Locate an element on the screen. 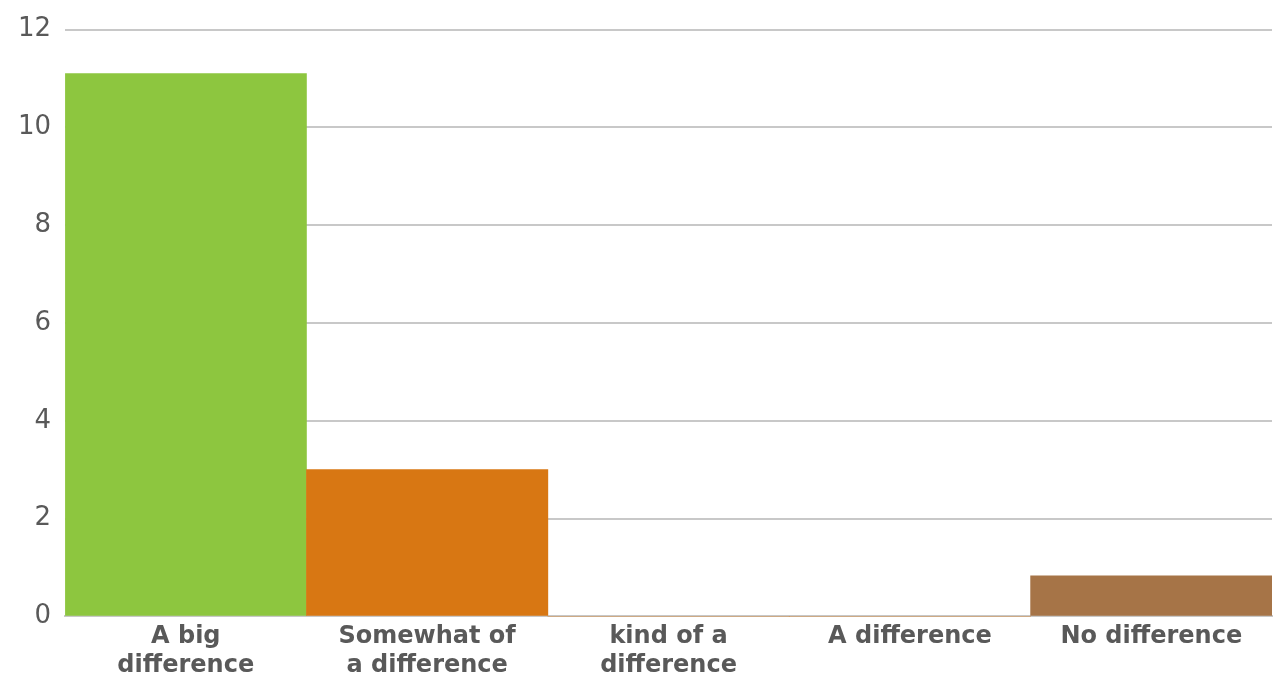  x-tick-label: kind of a difference is located at coordinates (668, 649).